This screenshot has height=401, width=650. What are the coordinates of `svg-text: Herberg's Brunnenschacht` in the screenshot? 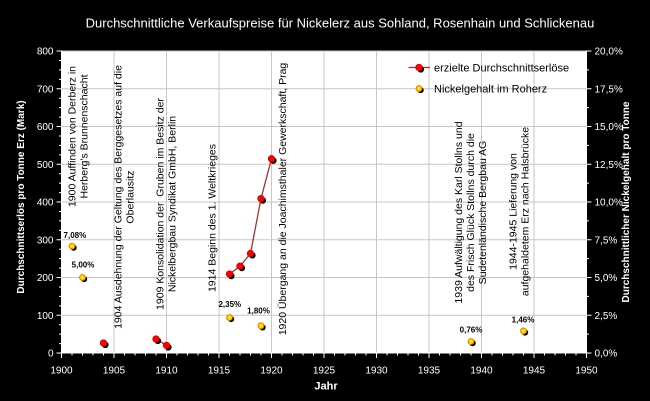 It's located at (85, 136).